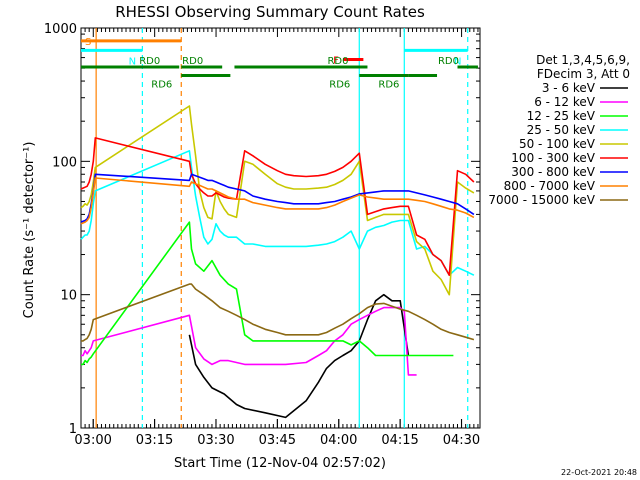  I want to click on footer-date: 22-Oct-2021 20:48, so click(599, 472).